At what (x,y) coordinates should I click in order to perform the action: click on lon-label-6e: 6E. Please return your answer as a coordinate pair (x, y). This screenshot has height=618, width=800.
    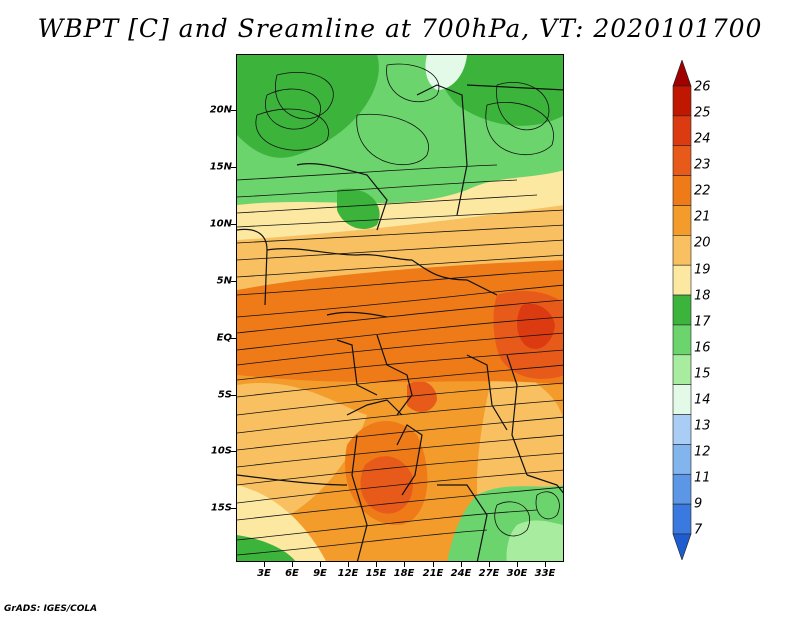
    Looking at the image, I should click on (292, 573).